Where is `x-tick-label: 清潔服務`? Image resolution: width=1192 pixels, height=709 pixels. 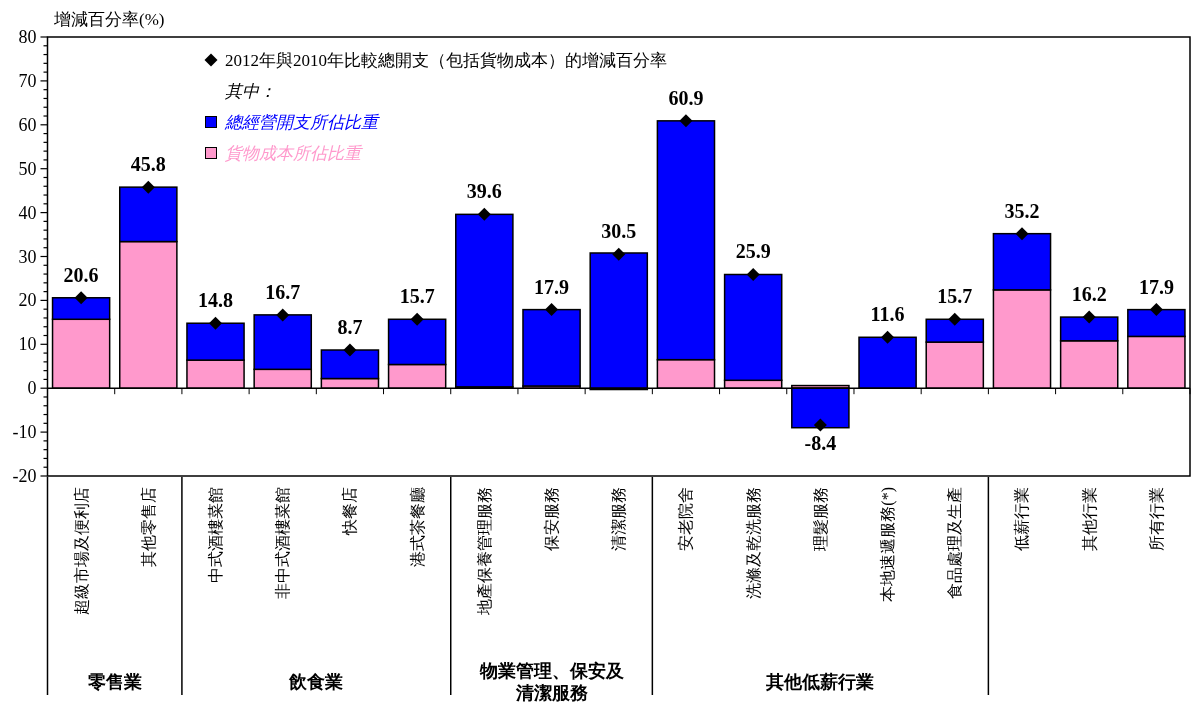 x-tick-label: 清潔服務 is located at coordinates (619, 519).